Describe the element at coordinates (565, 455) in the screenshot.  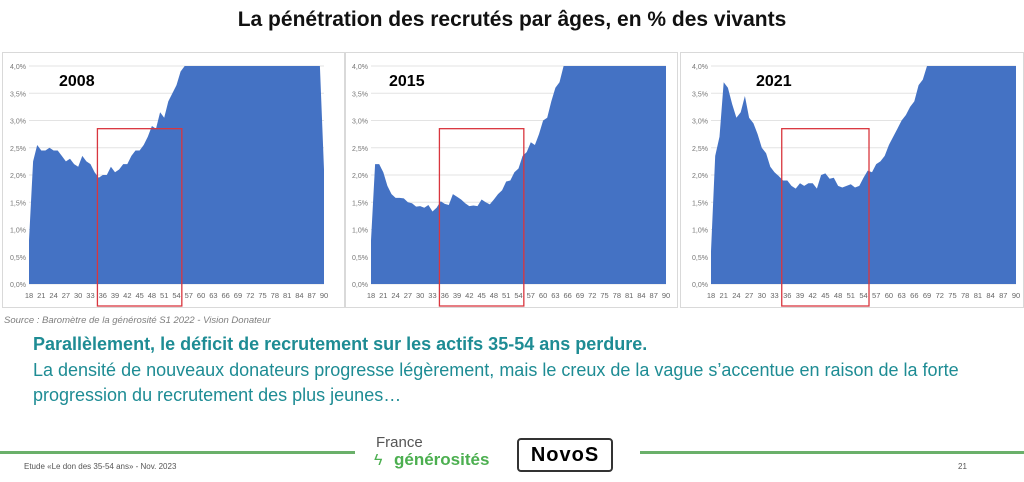
I see `novos-logo: NovoS` at that location.